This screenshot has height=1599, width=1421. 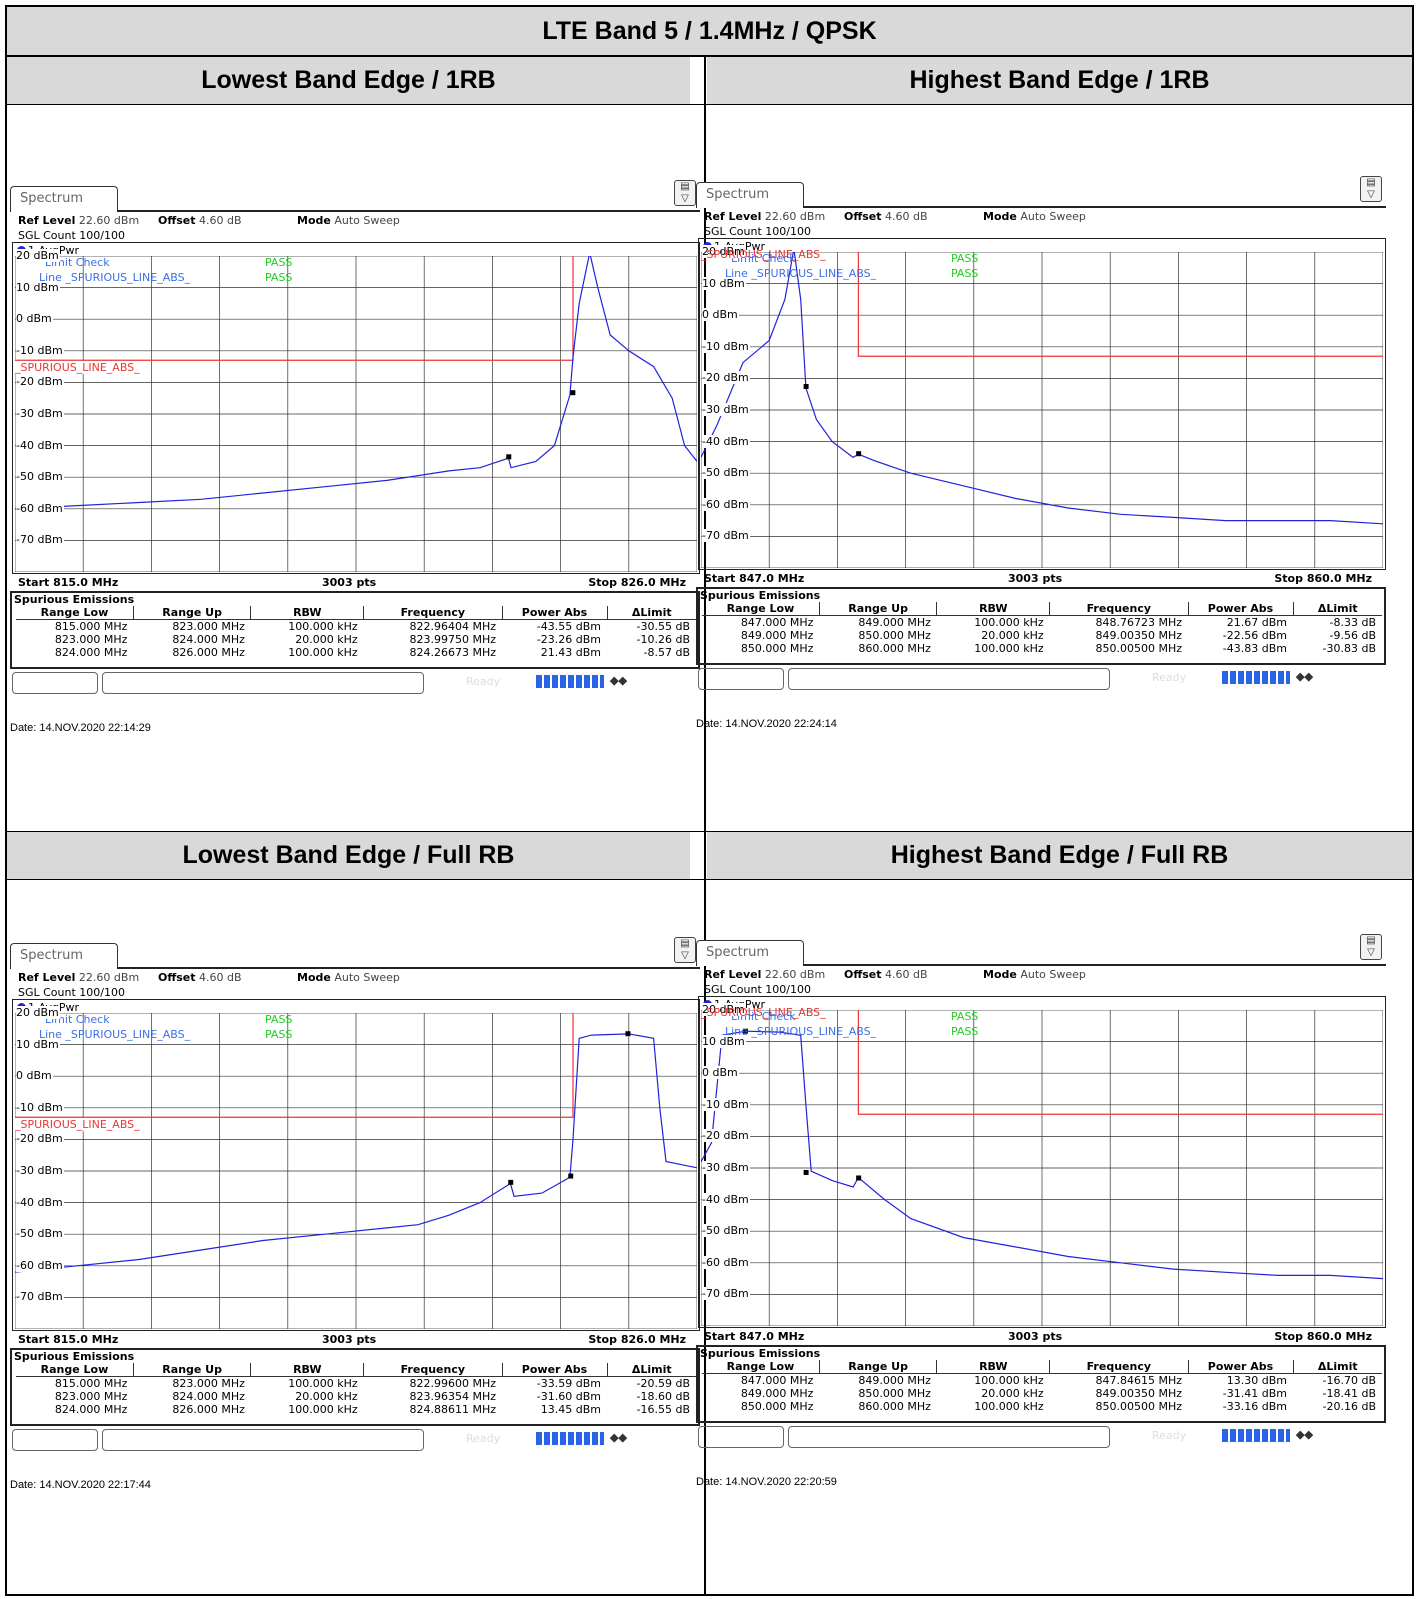 I want to click on trace-line, so click(x=356, y=1153).